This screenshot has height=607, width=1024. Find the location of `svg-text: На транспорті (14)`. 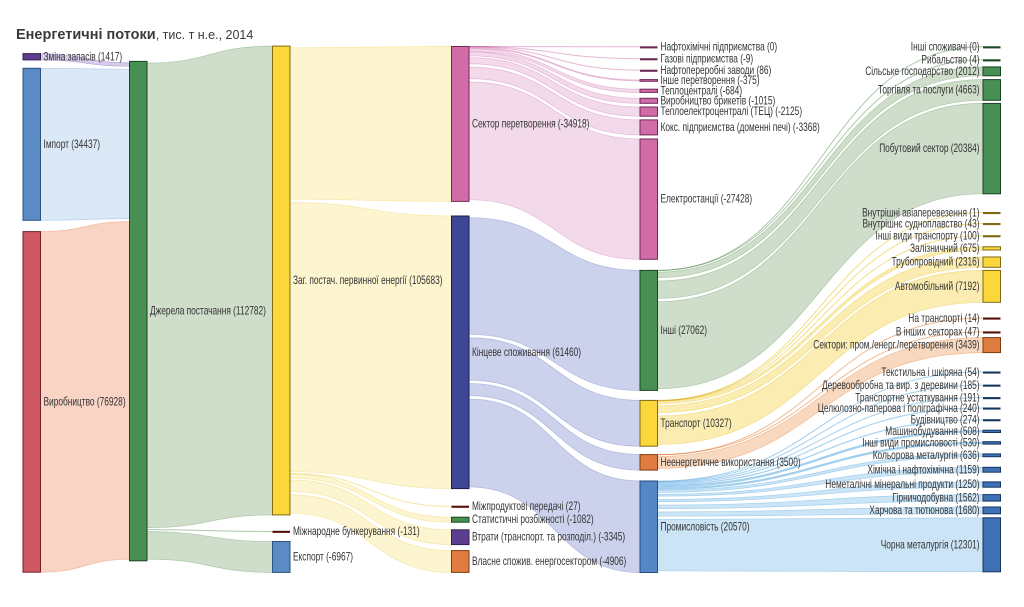

svg-text: На транспорті (14) is located at coordinates (943, 318).